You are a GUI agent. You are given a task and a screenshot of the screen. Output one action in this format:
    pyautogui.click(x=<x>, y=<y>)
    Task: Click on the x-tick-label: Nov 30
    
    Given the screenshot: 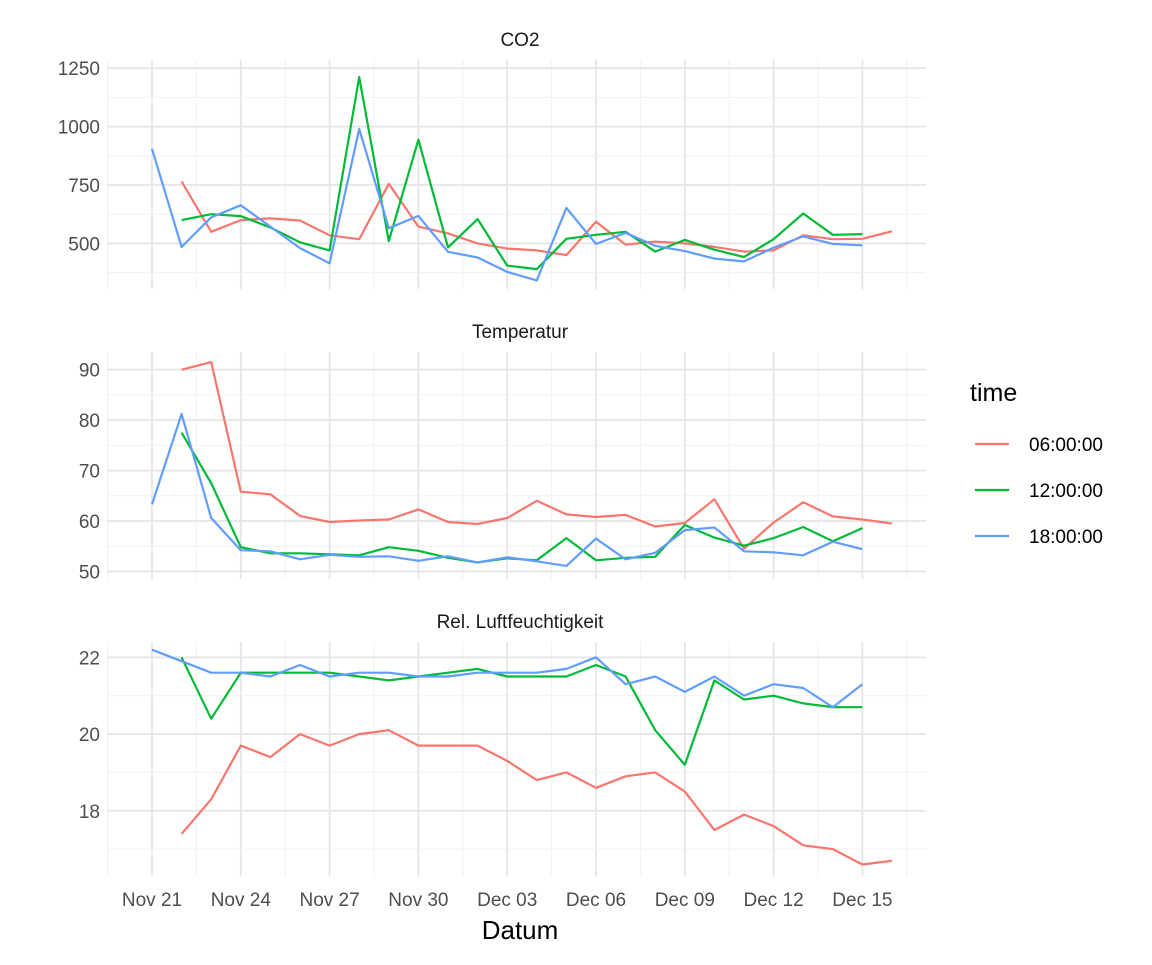 What is the action you would take?
    pyautogui.click(x=418, y=900)
    